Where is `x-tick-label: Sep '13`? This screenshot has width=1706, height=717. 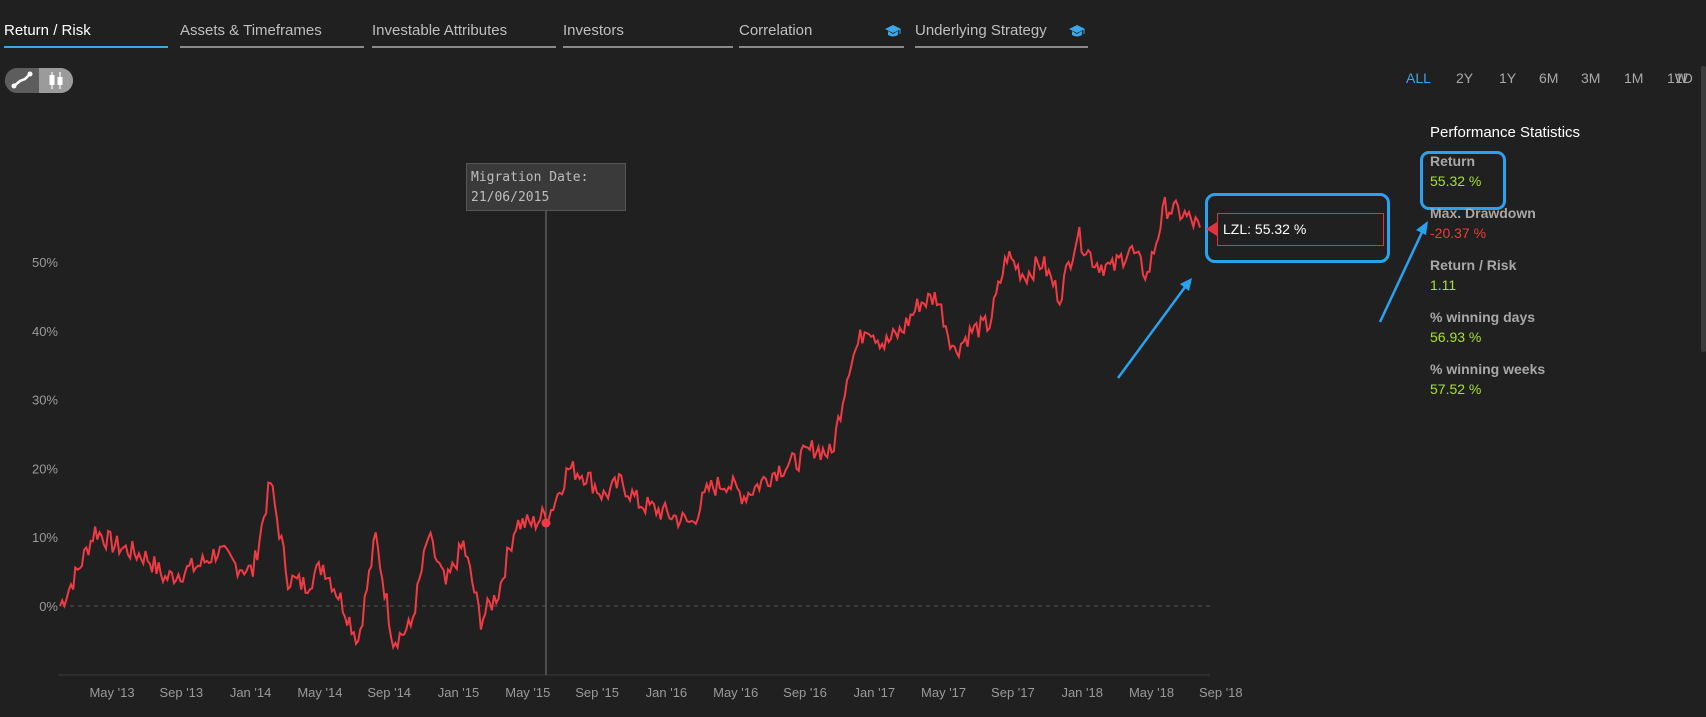
x-tick-label: Sep '13 is located at coordinates (181, 692).